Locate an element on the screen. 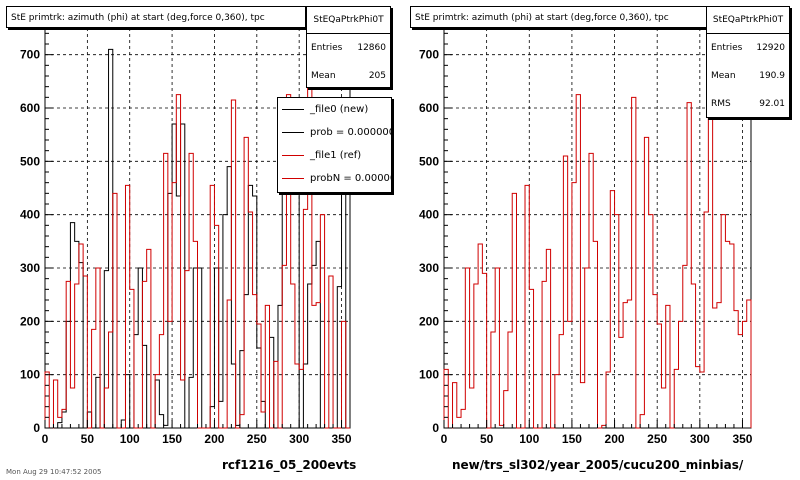  legend-item-file1: _file1 (ref) is located at coordinates (334, 155).